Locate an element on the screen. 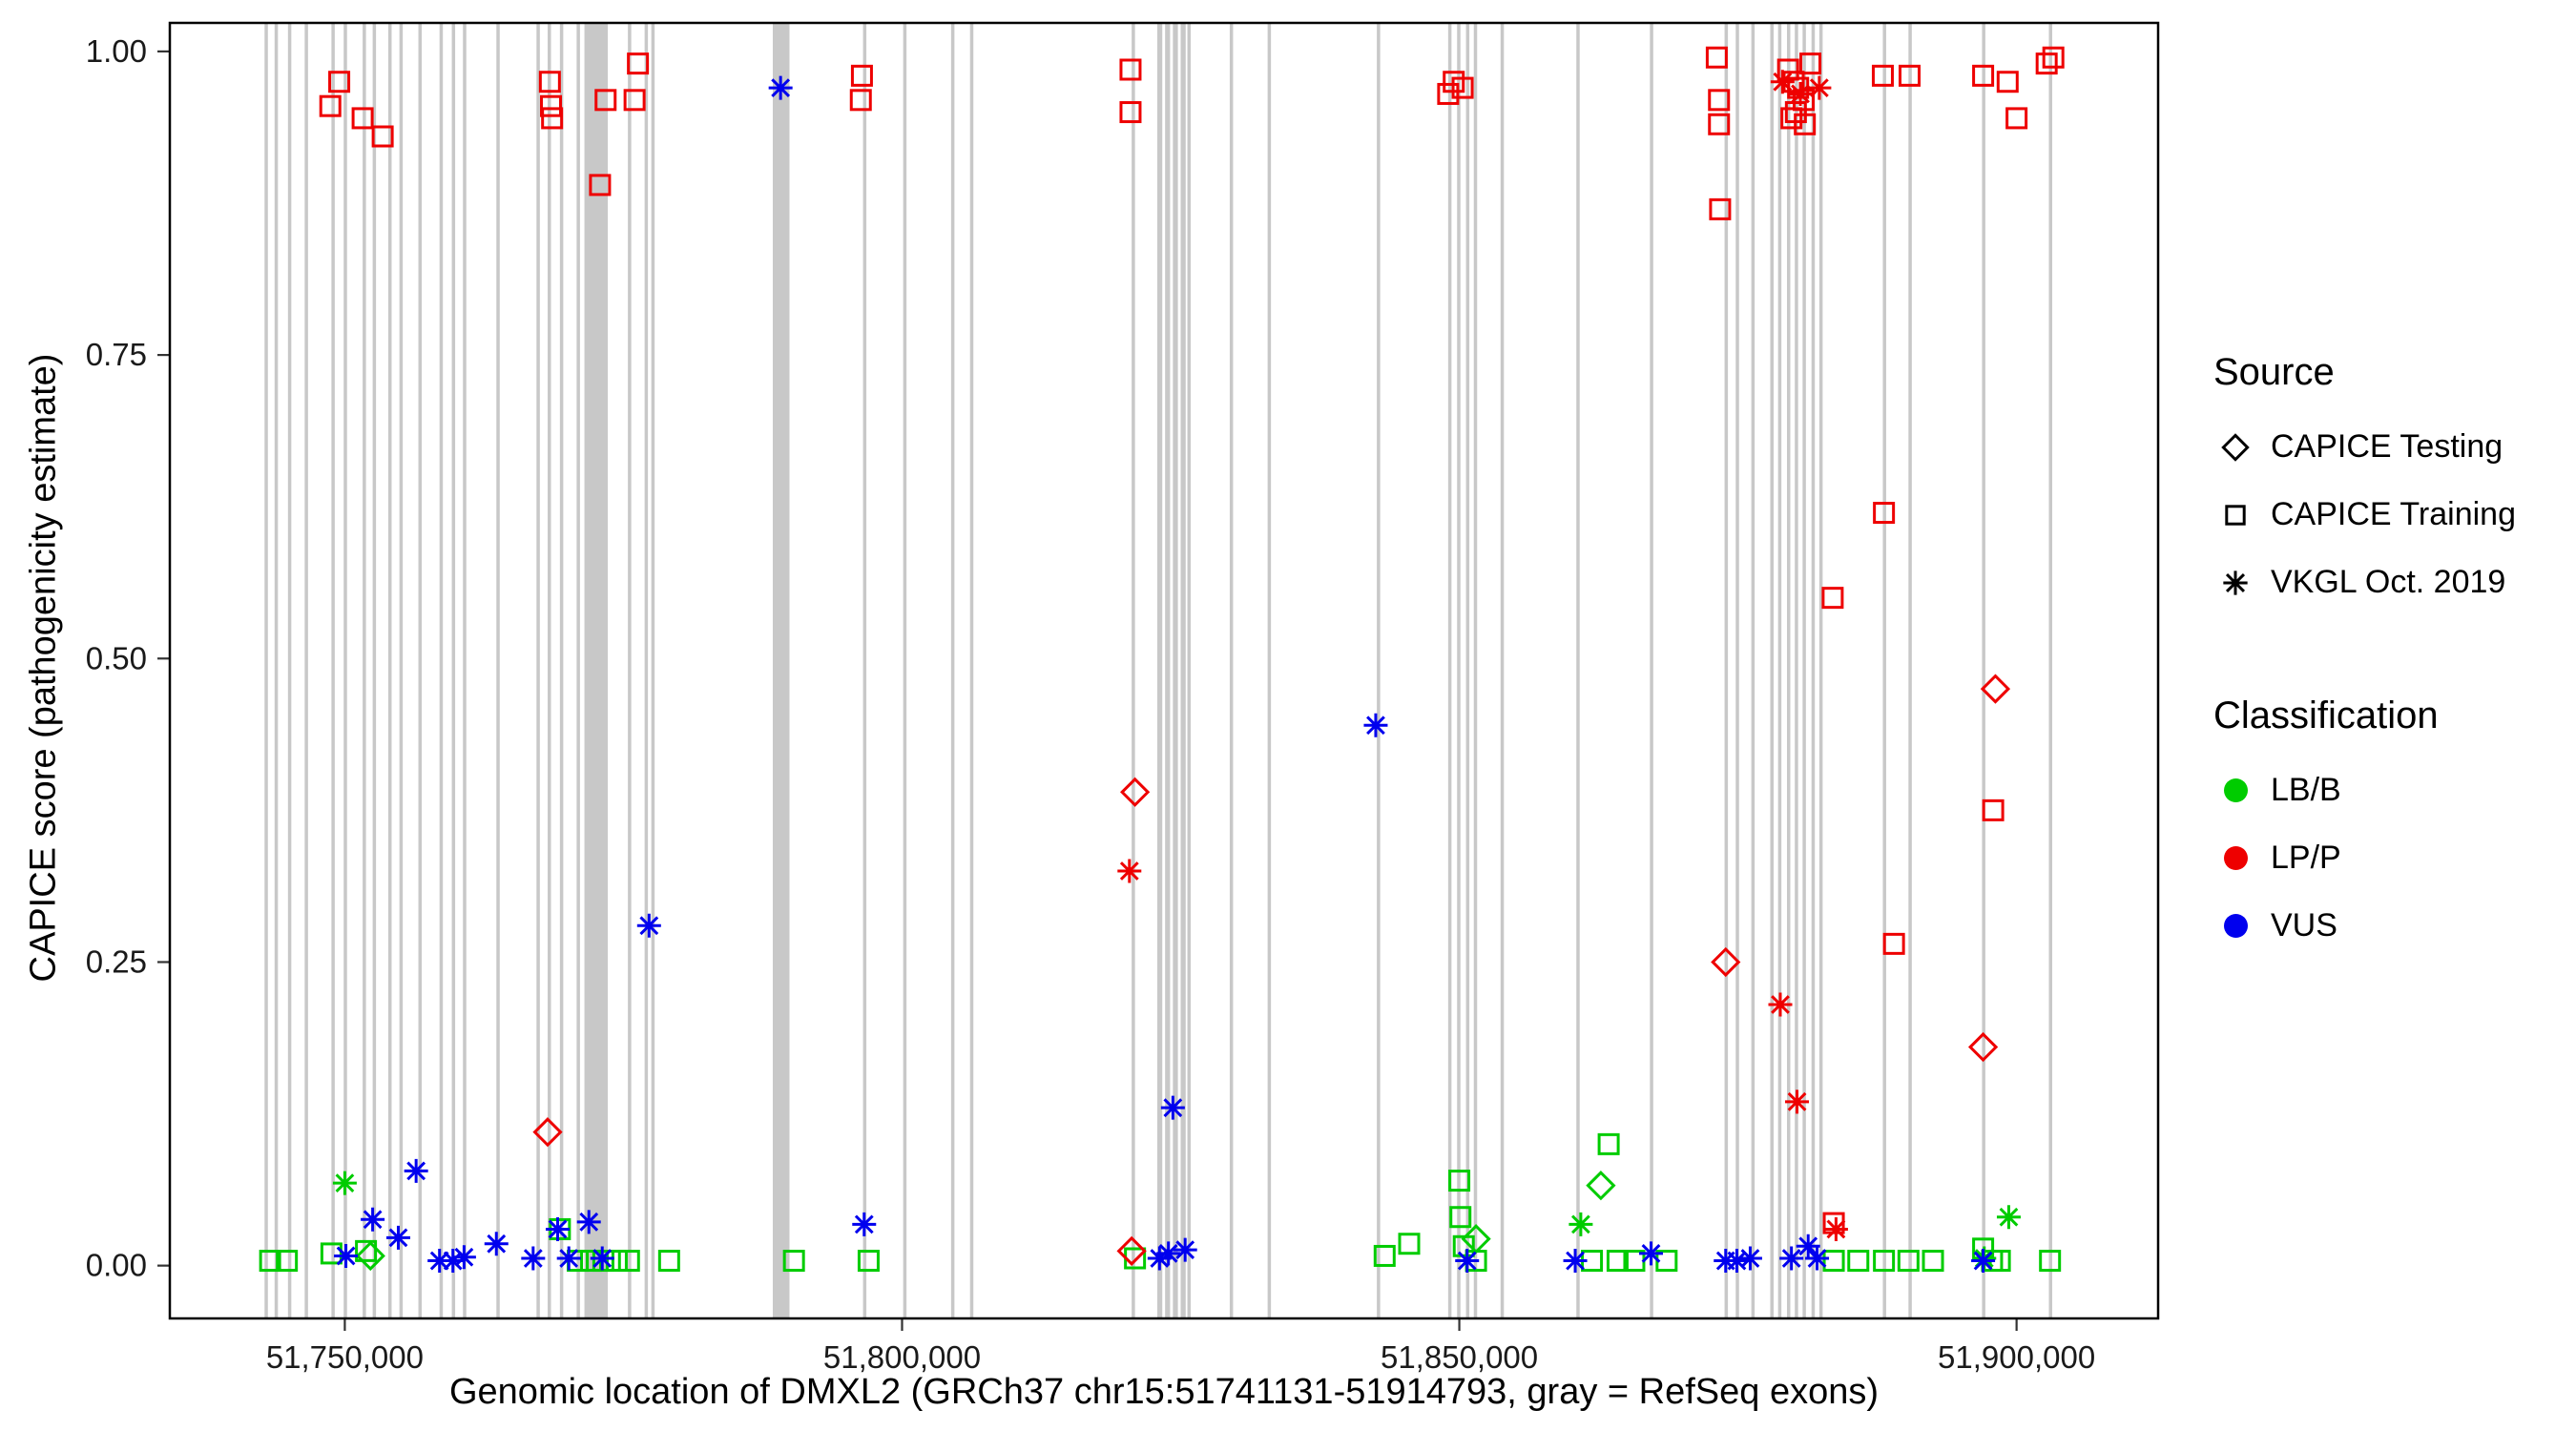  legend-classification-group: Classification LB/B LP/P VUS is located at coordinates (2364, 827).